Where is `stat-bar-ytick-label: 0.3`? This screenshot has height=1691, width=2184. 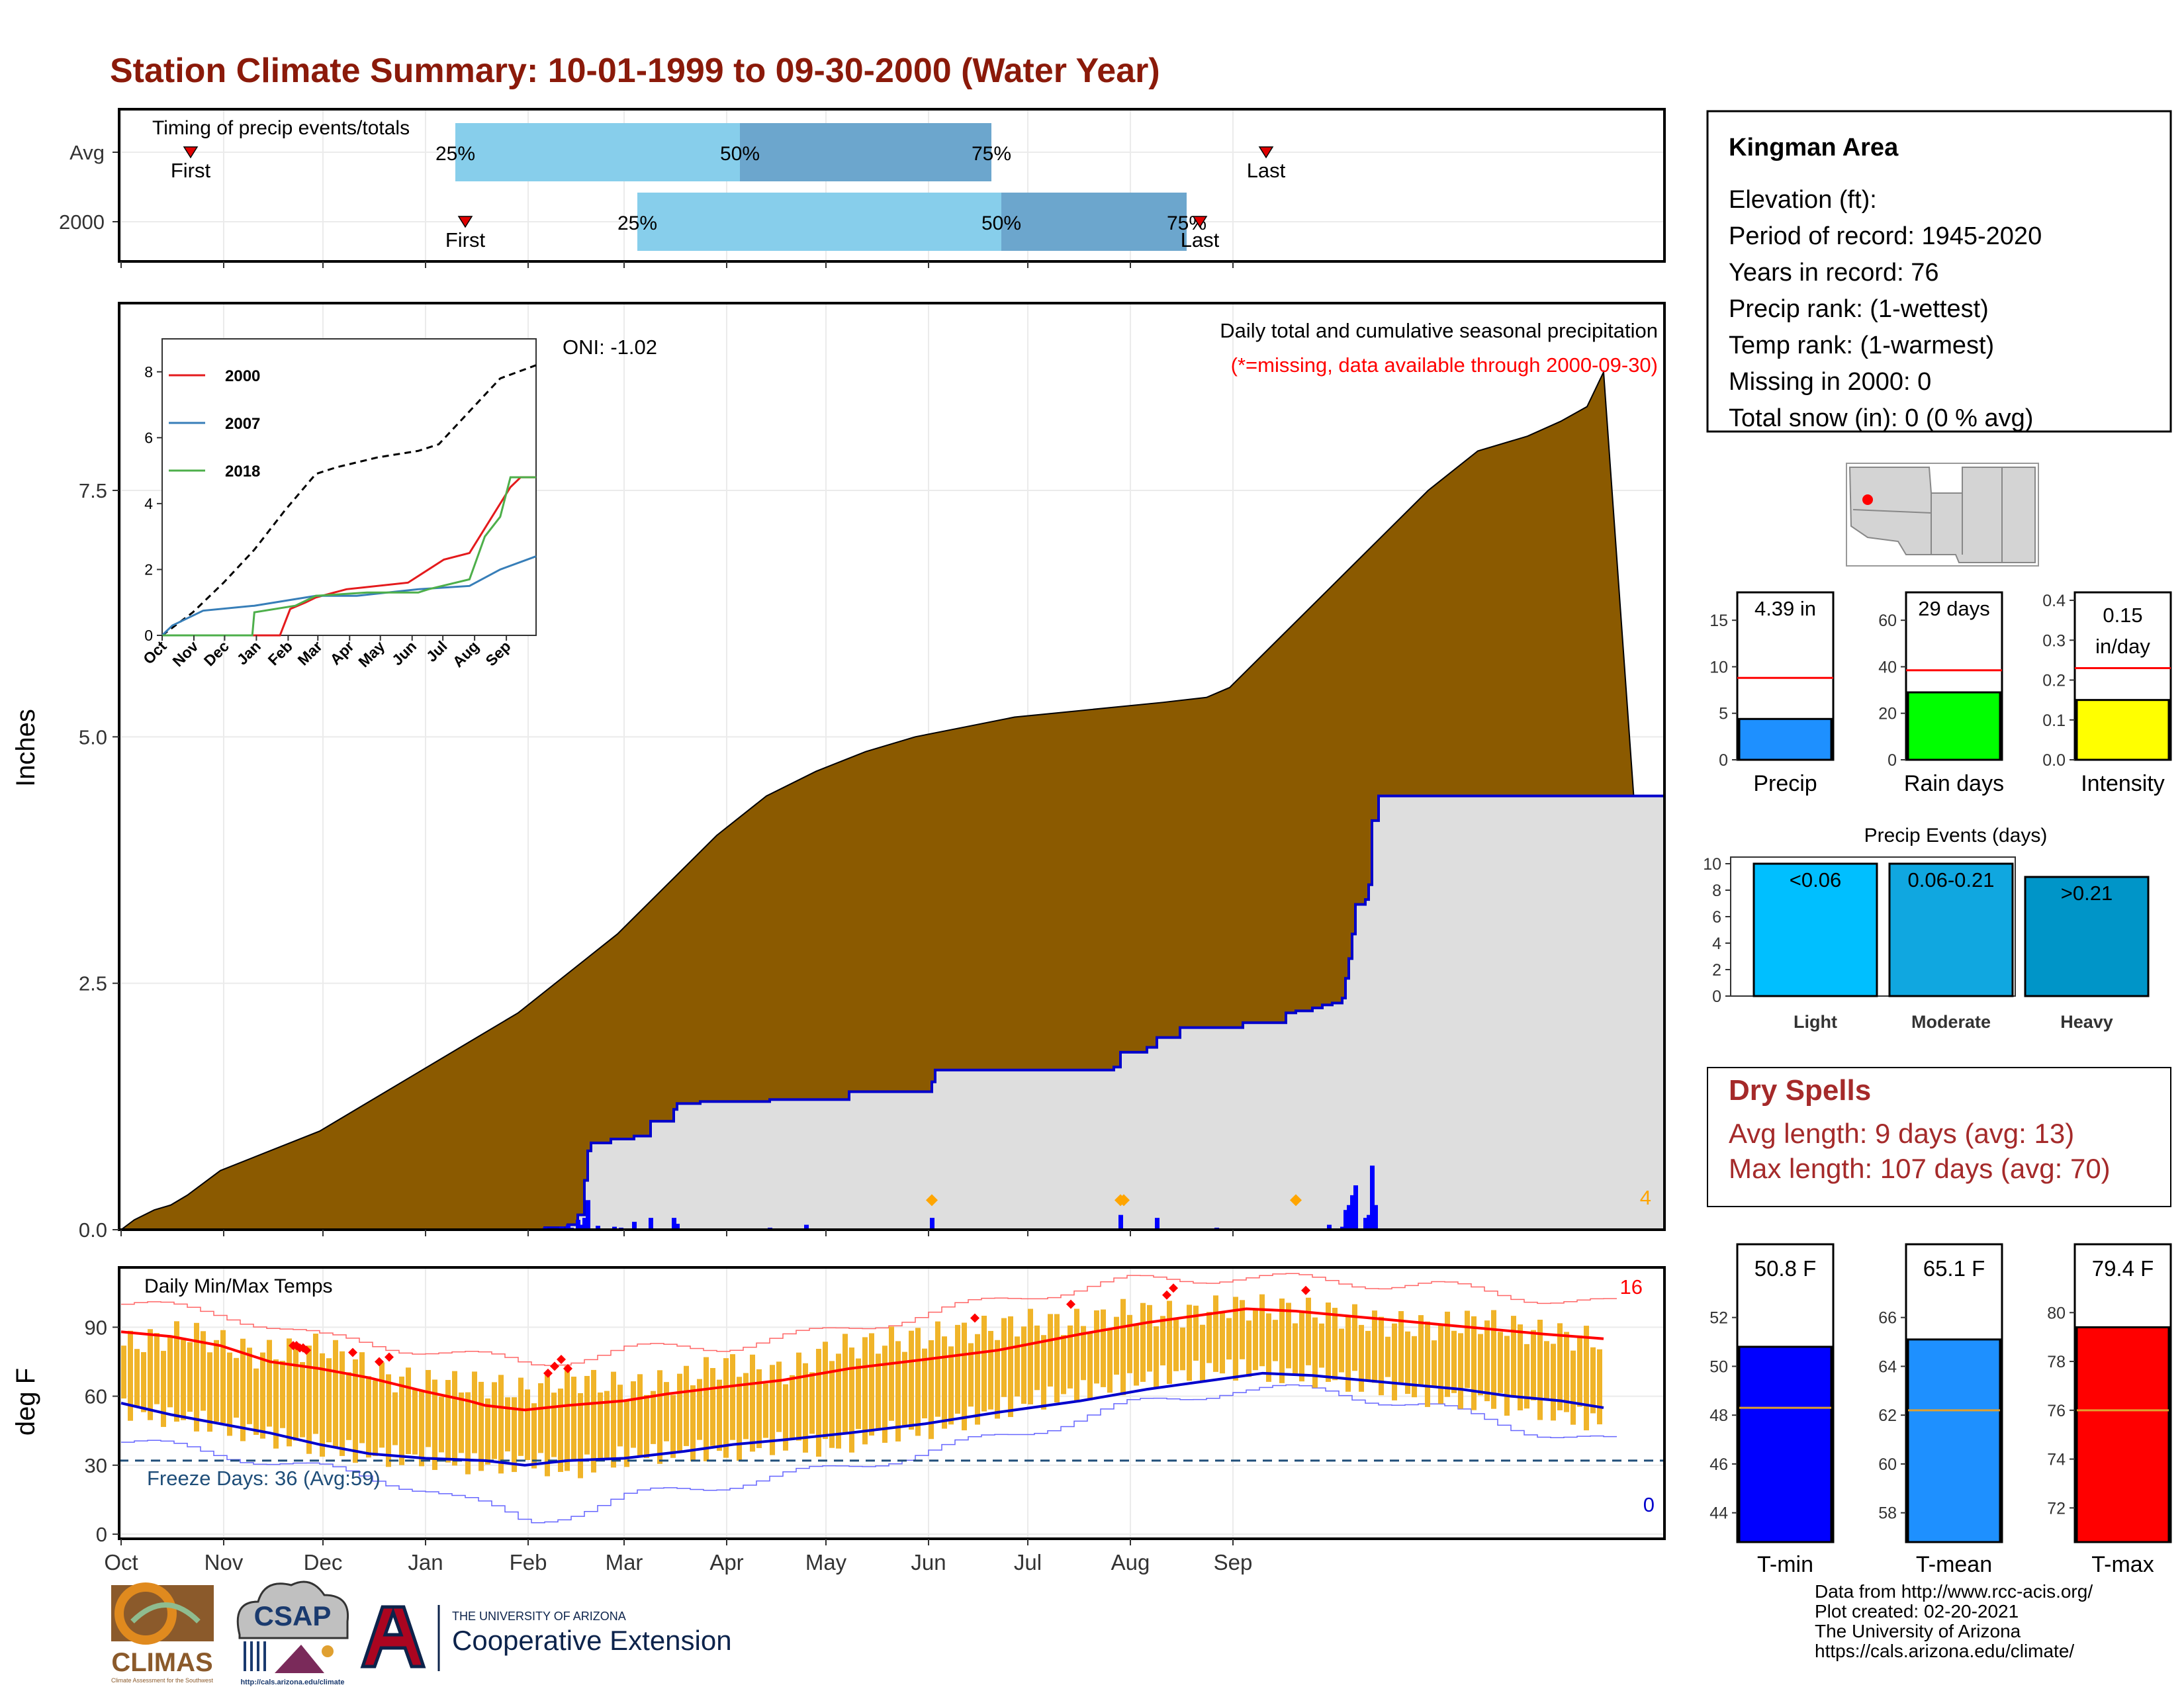 stat-bar-ytick-label: 0.3 is located at coordinates (2054, 640).